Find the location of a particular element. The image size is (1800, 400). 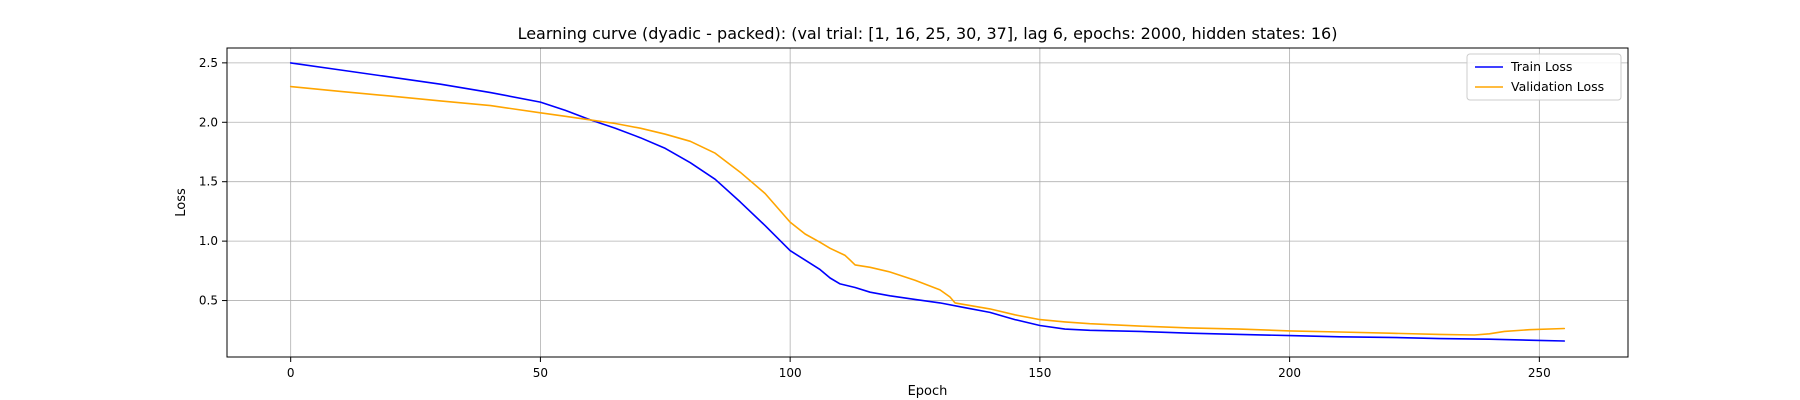

x-axis-ticks: 0 50 100 150 200 250 is located at coordinates (919, 368).